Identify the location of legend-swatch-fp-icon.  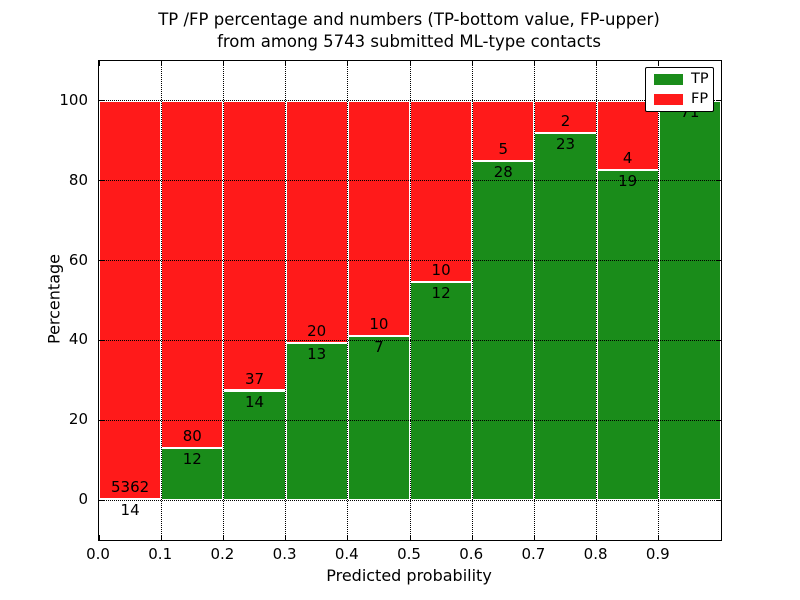
(668, 99).